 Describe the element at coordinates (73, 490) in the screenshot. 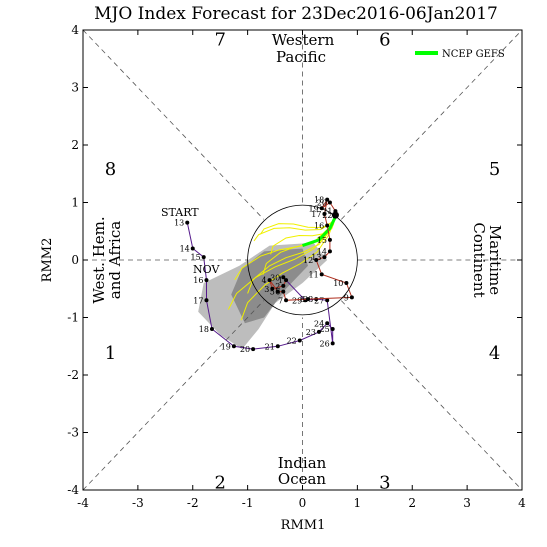

I see `y-tick-label: -4` at that location.